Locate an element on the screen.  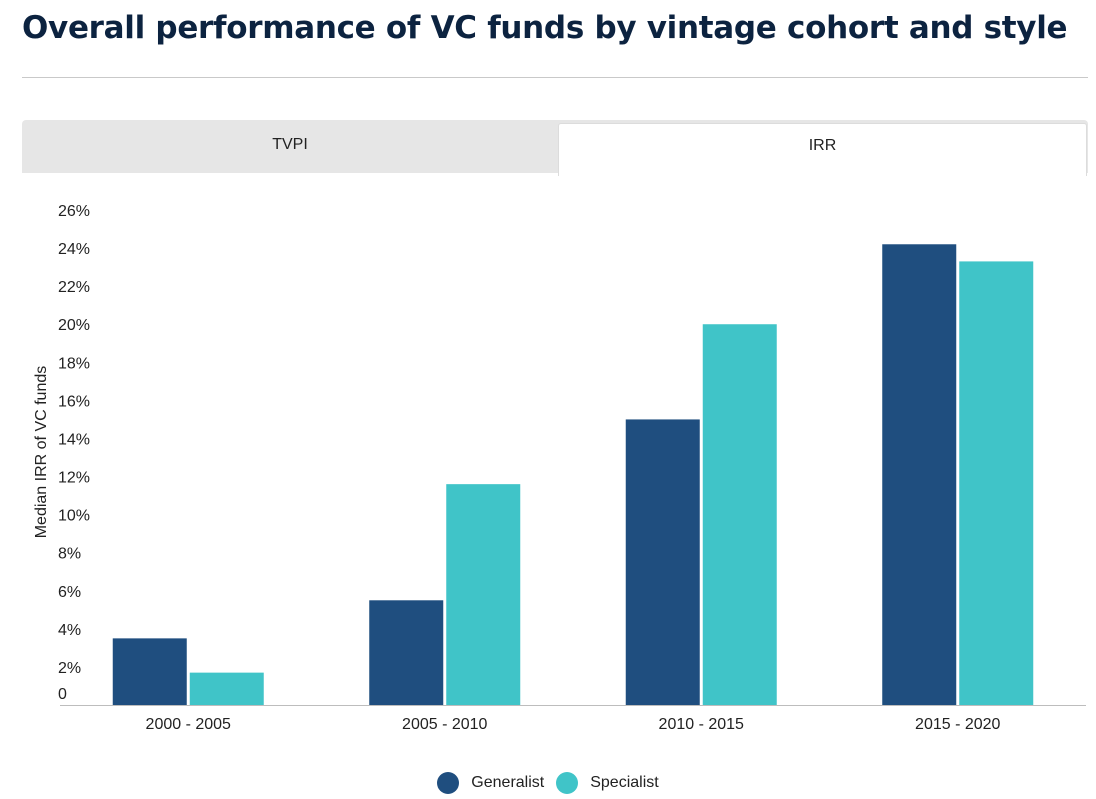
y-tick-label: 12% is located at coordinates (74, 478).